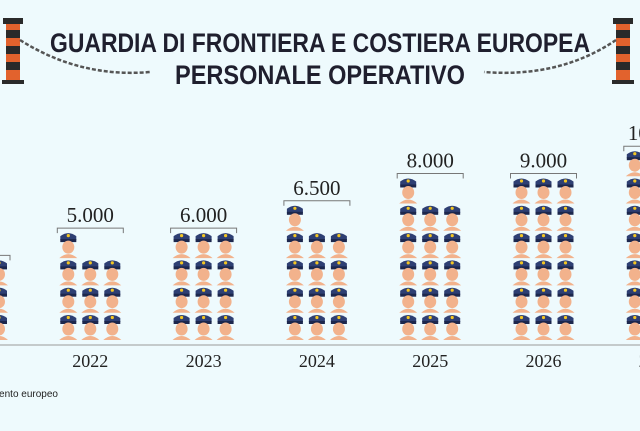 This screenshot has height=431, width=640. What do you see at coordinates (90, 215) in the screenshot?
I see `value-label: 5.000` at bounding box center [90, 215].